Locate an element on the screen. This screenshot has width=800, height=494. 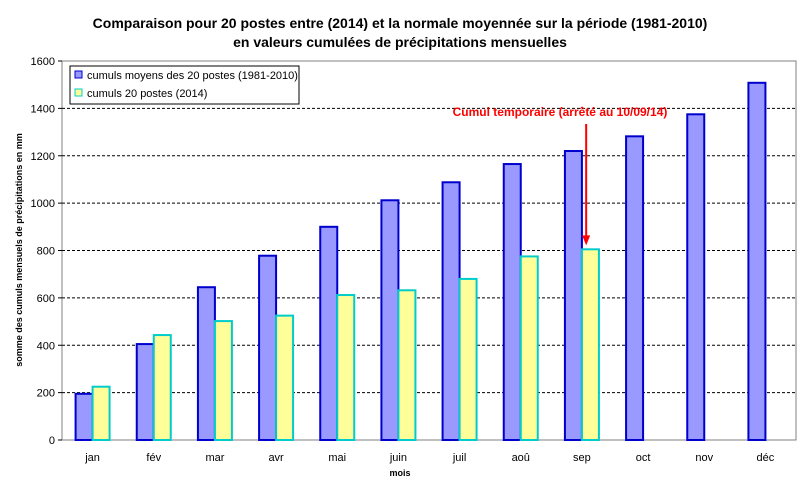
annotation: Cumul temporaire (arrêté au 10/09/14) is located at coordinates (560, 175).